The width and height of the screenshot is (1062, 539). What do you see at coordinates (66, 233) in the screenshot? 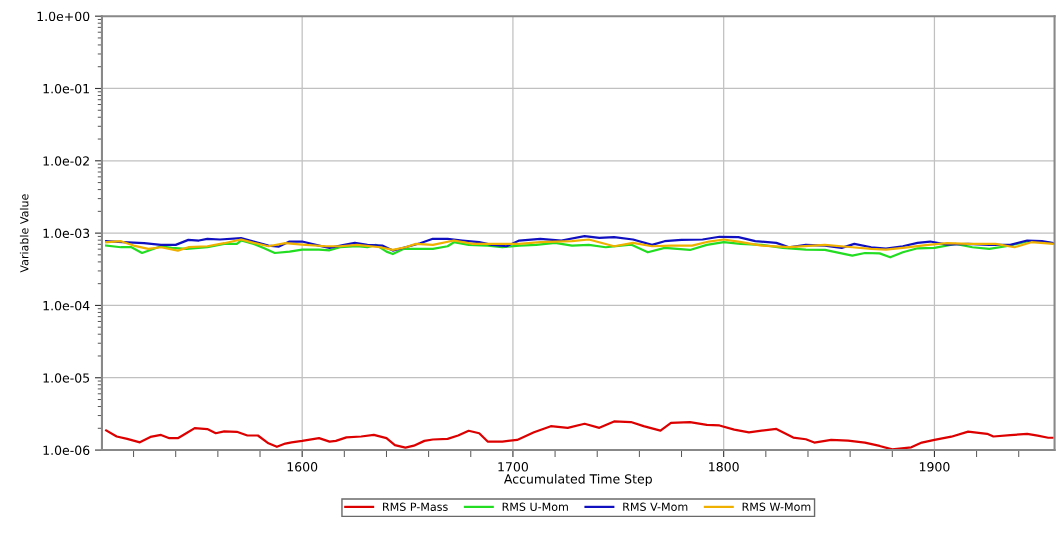
I see `y-tick-label: 1.0e-03` at bounding box center [66, 233].